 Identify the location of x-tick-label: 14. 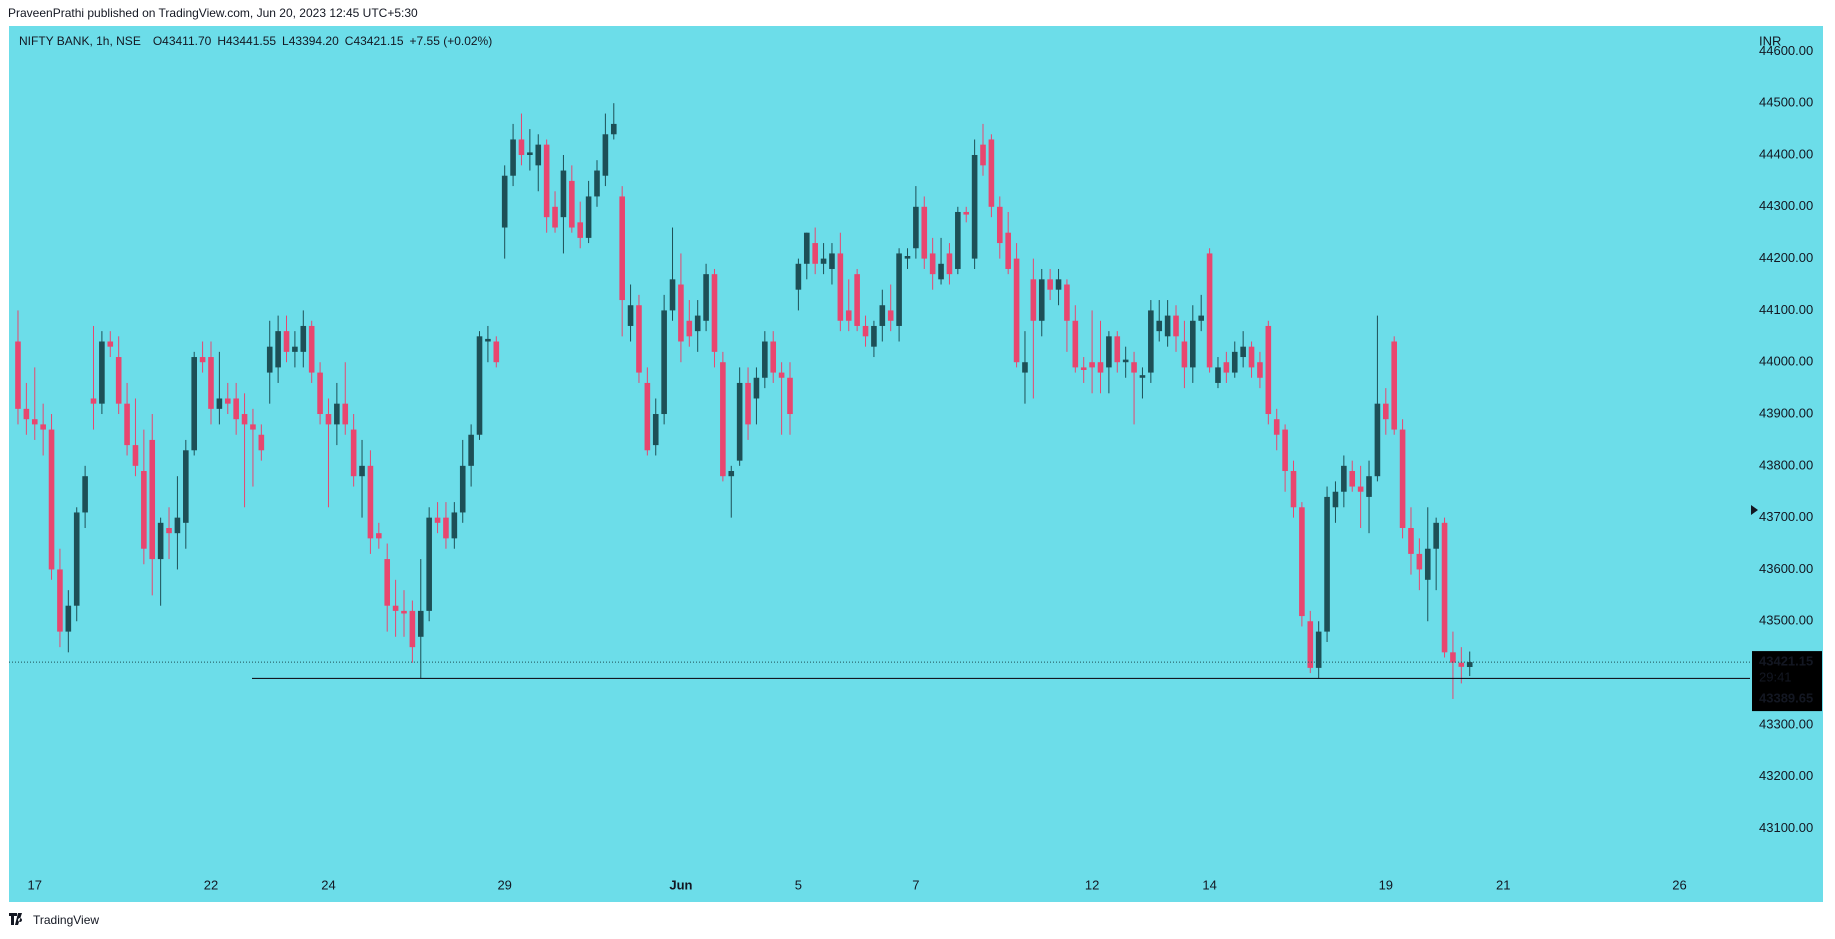
(1209, 884).